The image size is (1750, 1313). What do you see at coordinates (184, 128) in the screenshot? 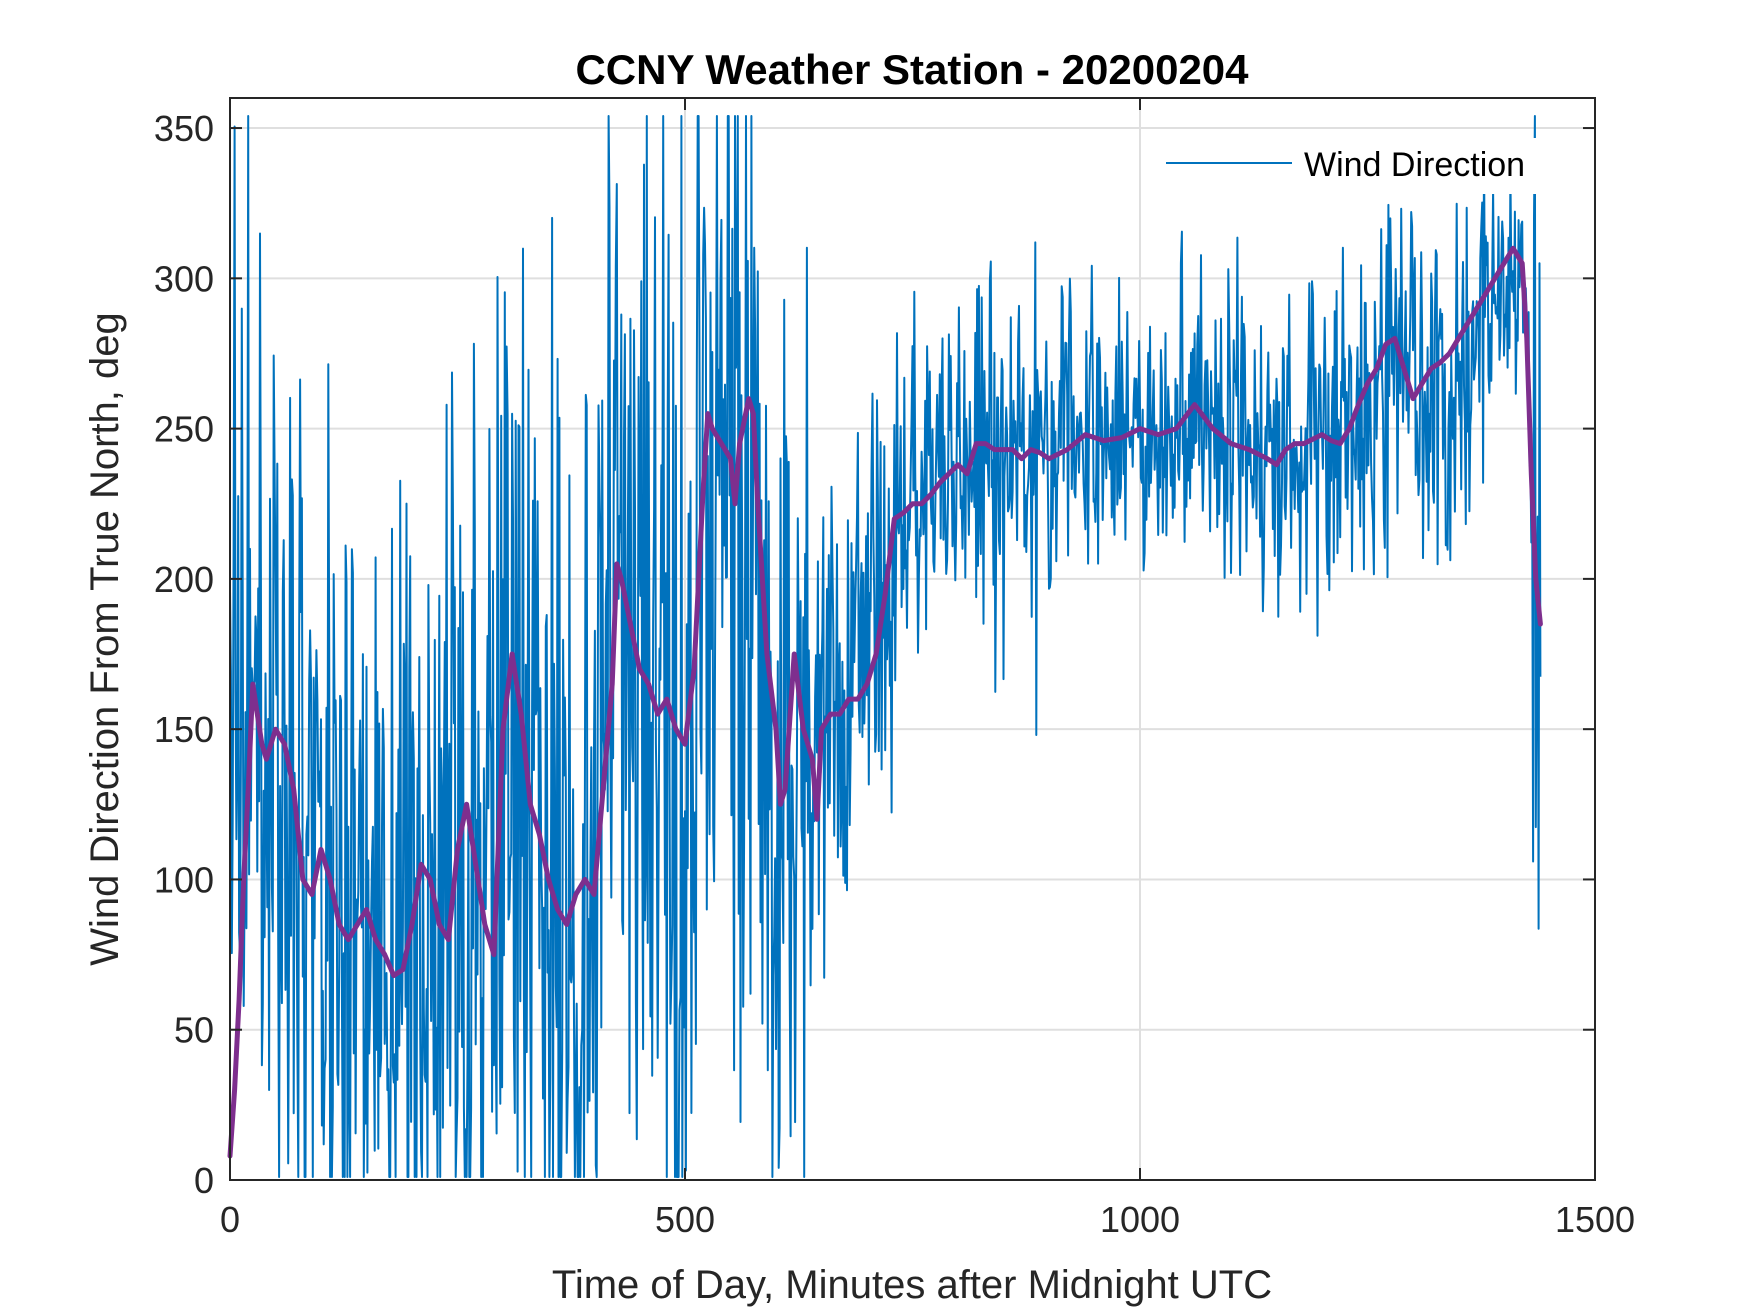
I see `y-tick-label: 350` at bounding box center [184, 128].